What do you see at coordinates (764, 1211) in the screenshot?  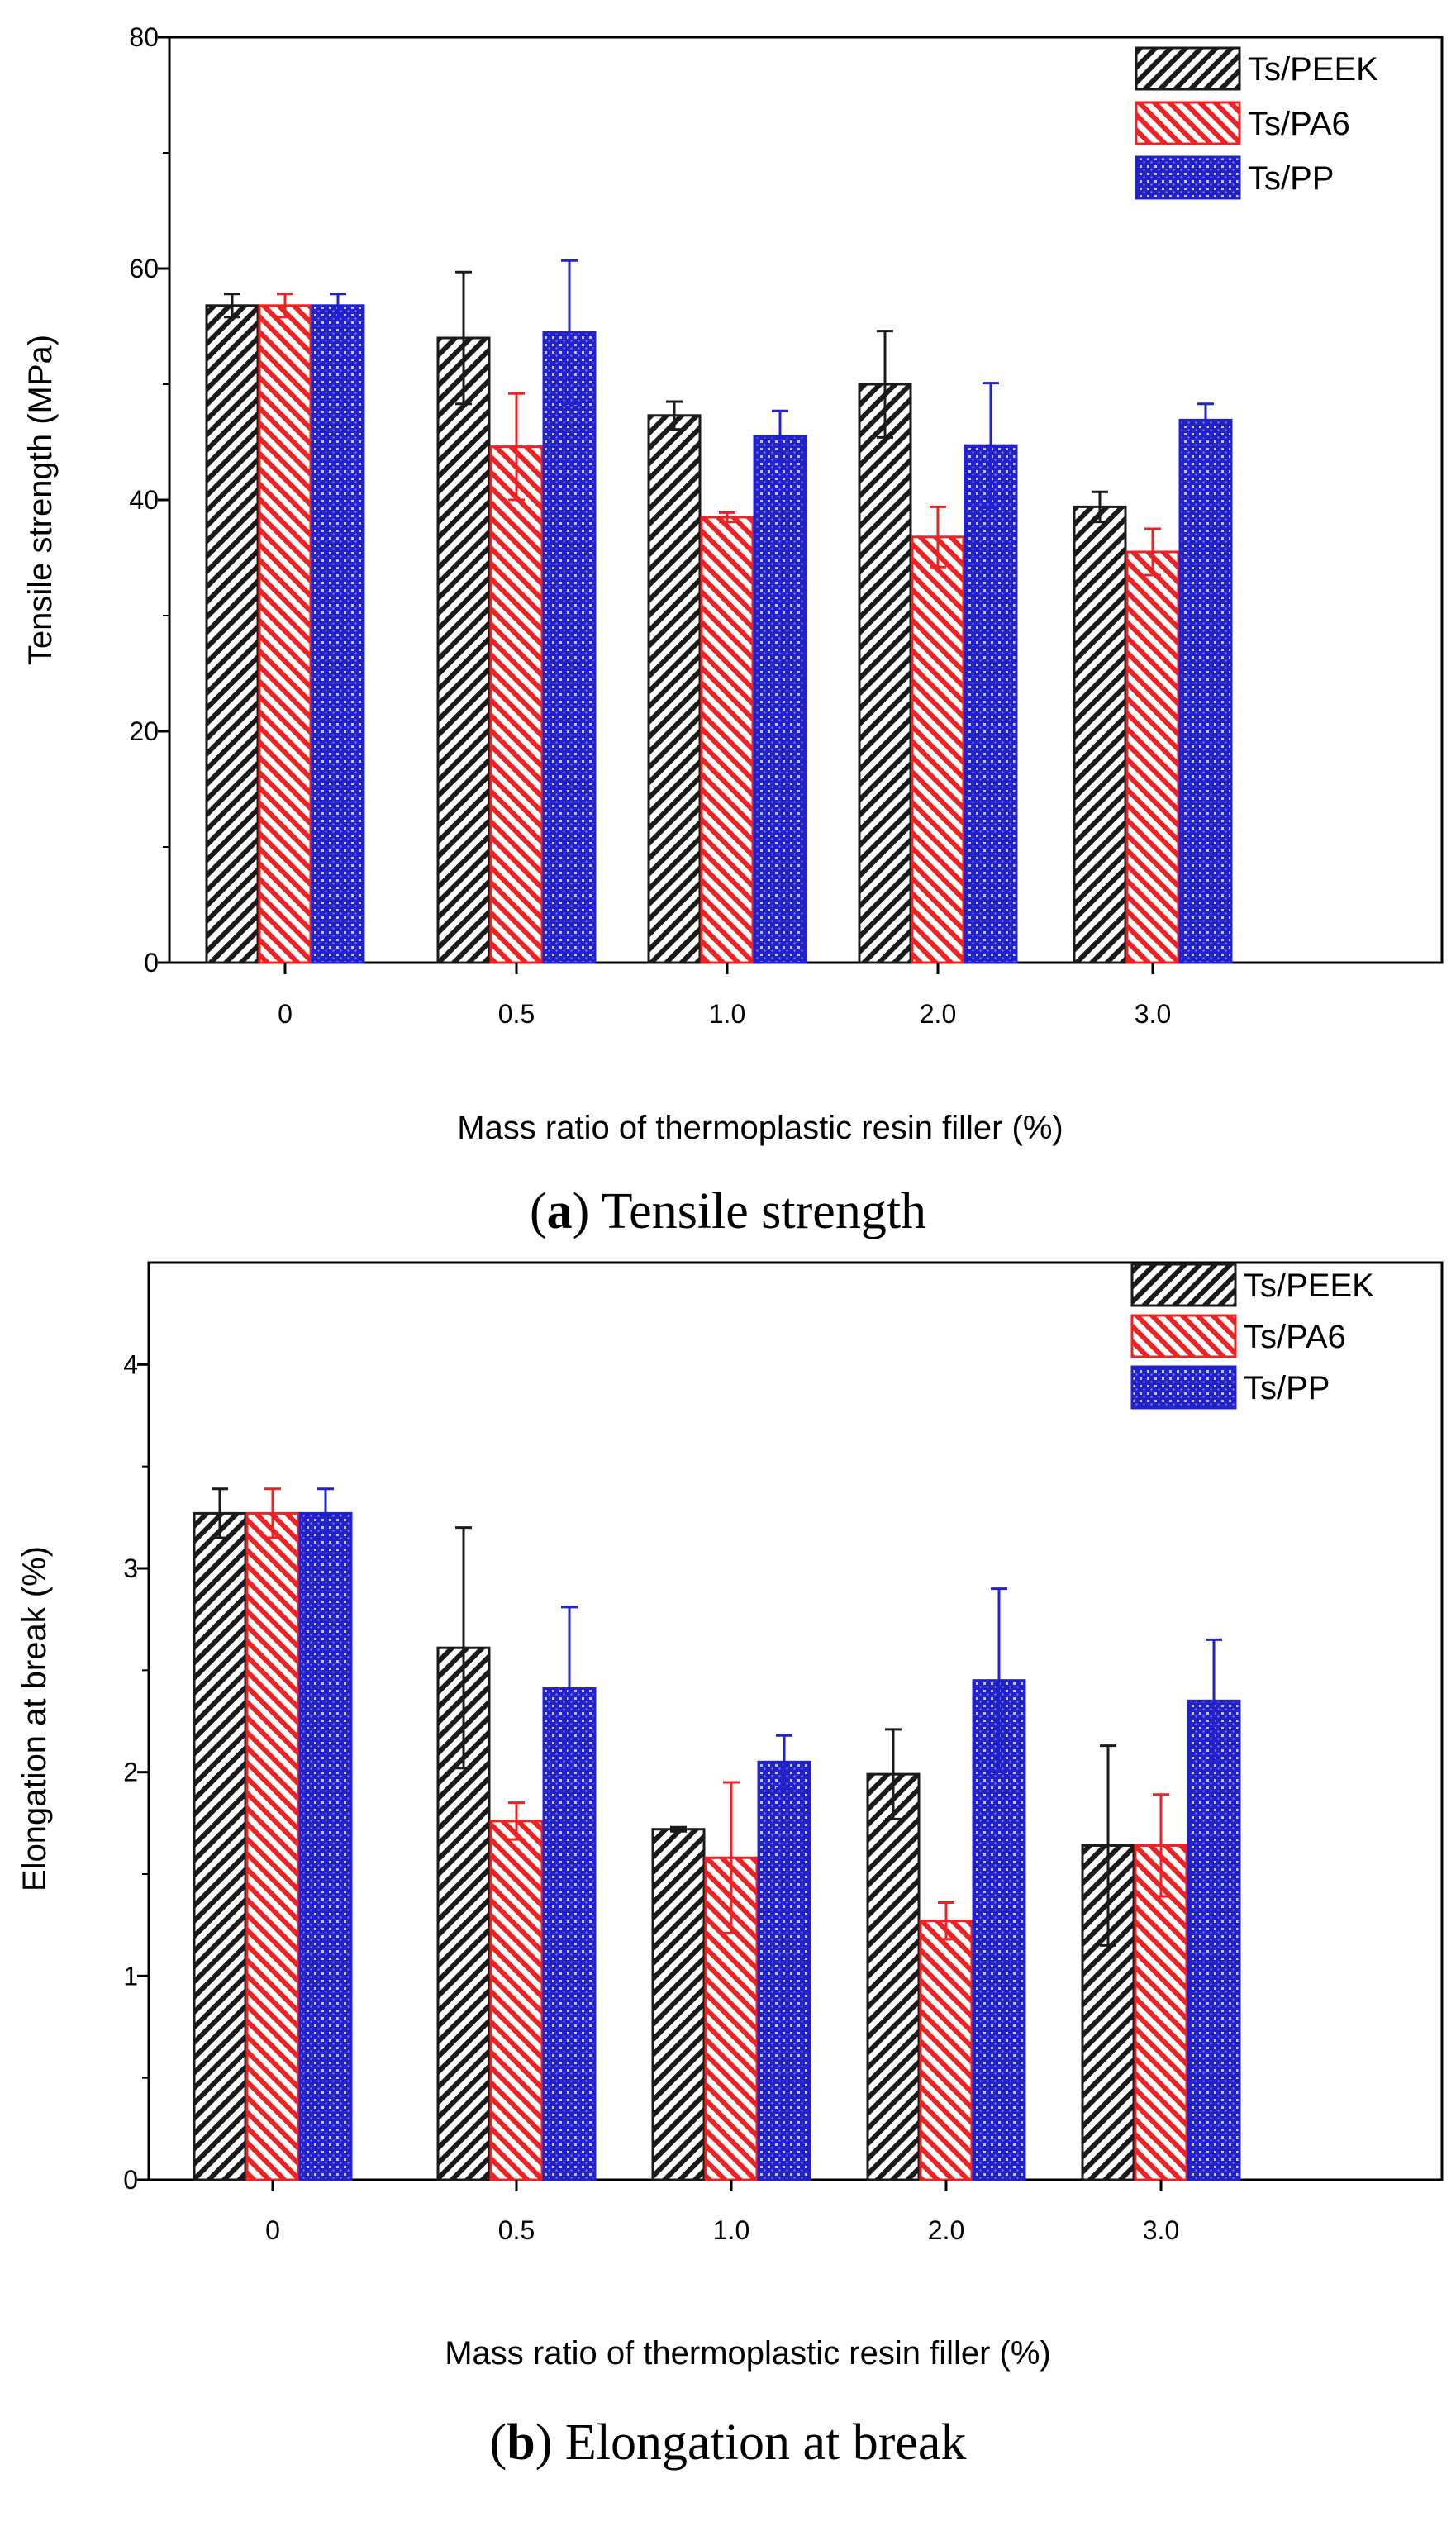 I see `caption-text-a: Tensile strength` at bounding box center [764, 1211].